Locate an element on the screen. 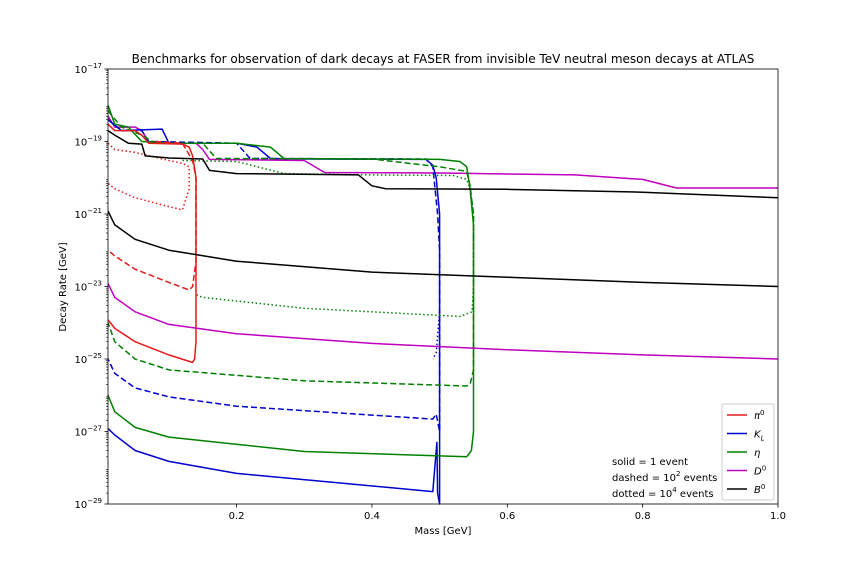 The width and height of the screenshot is (864, 576). x-tick-label: 0.8 is located at coordinates (643, 516).